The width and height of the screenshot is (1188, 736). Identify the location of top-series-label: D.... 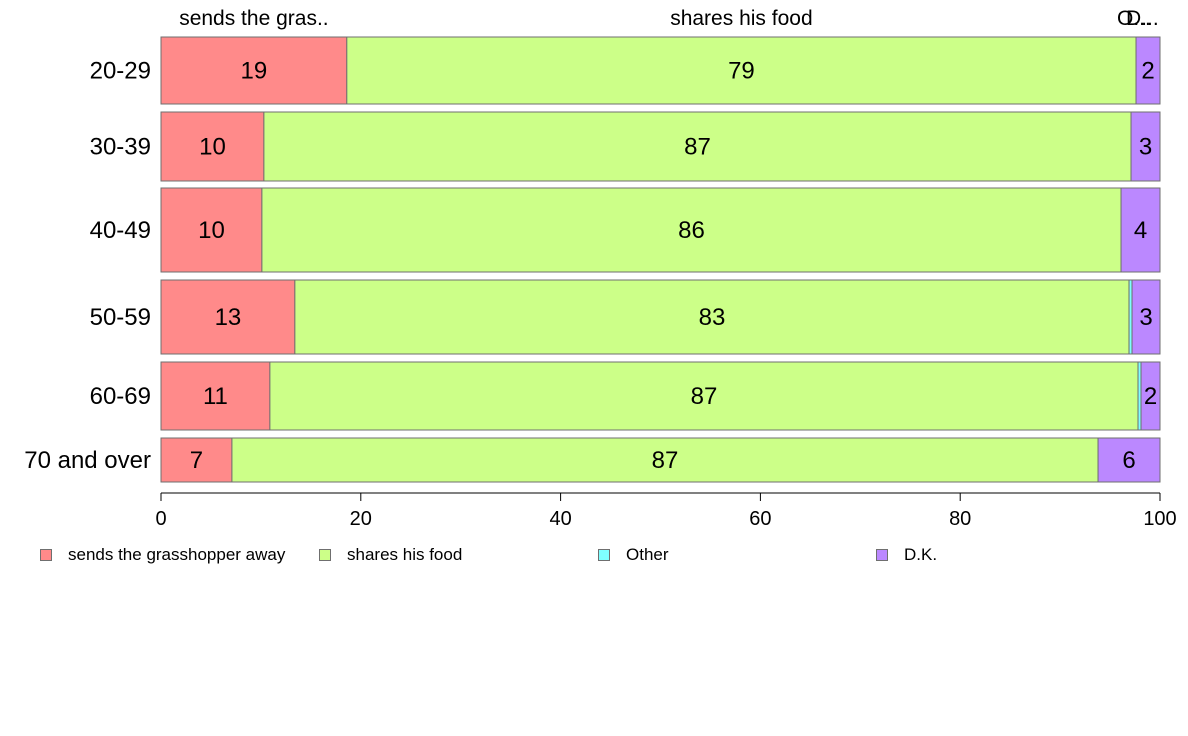
(1142, 18).